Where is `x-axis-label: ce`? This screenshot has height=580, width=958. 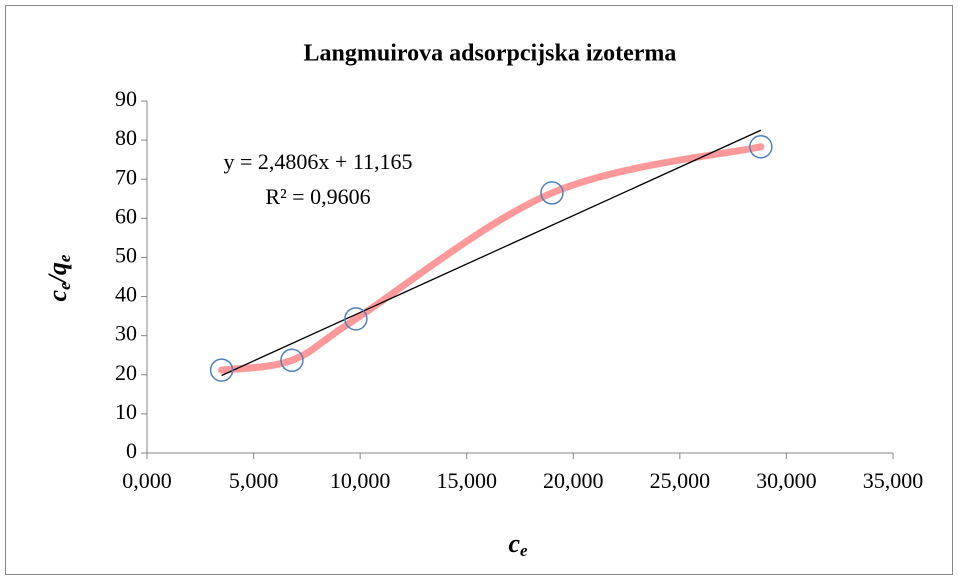
x-axis-label: ce is located at coordinates (518, 544).